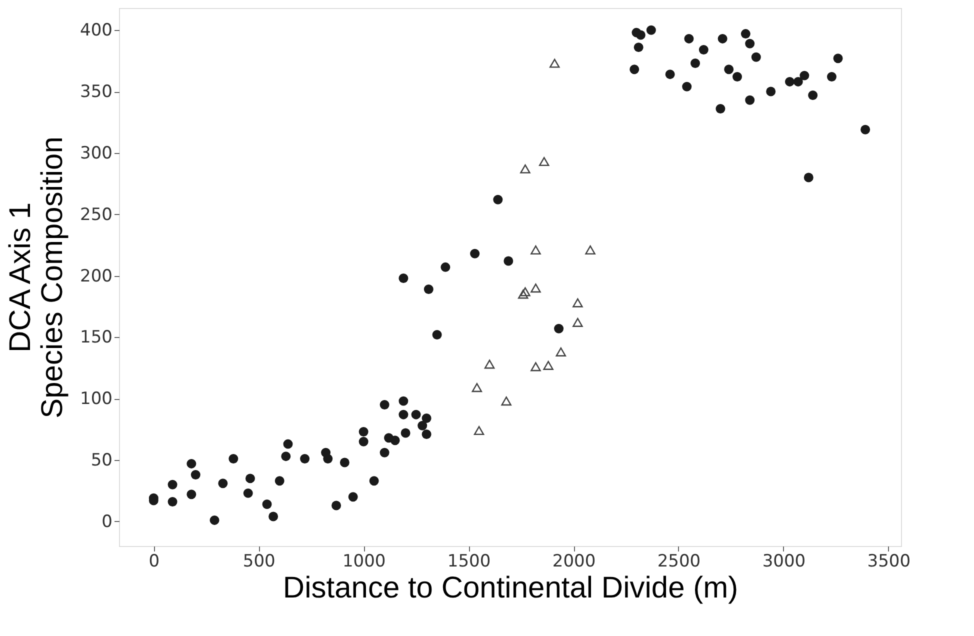 This screenshot has height=636, width=974. I want to click on x-tick-label: 1000, so click(364, 562).